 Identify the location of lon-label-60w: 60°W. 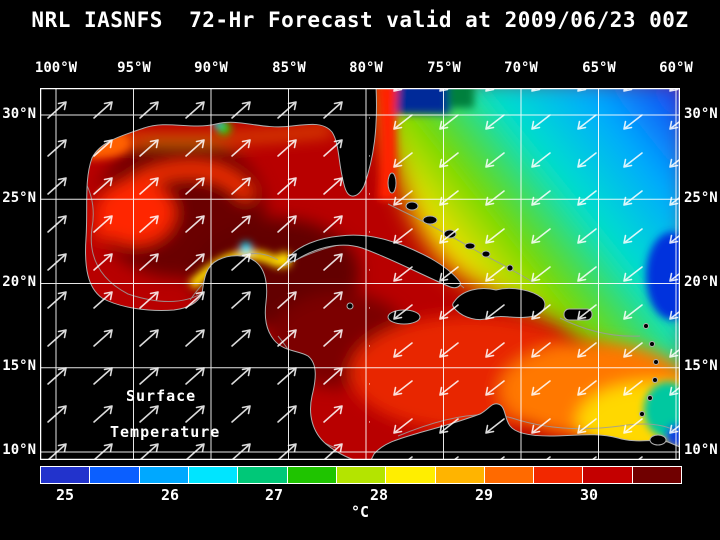
(676, 68).